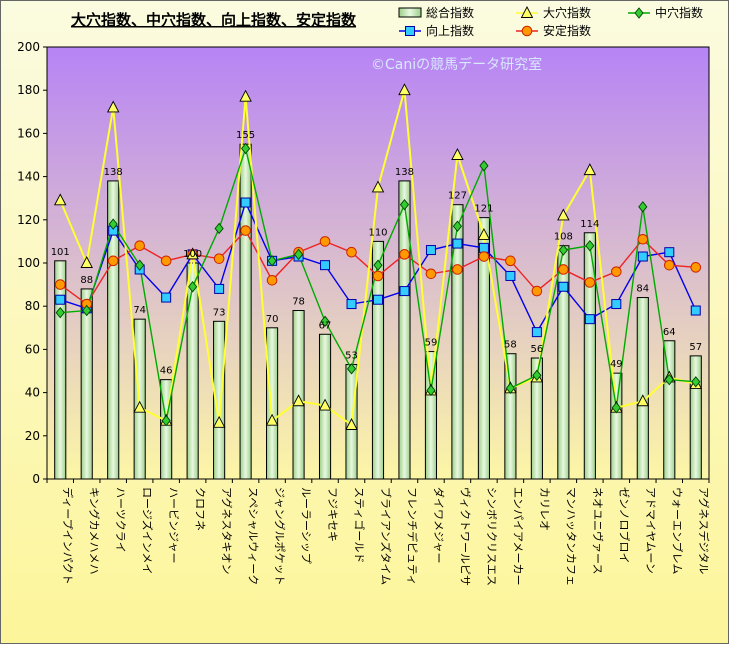 The width and height of the screenshot is (729, 645). Describe the element at coordinates (200, 509) in the screenshot. I see `x-category-label: クロフネ` at that location.